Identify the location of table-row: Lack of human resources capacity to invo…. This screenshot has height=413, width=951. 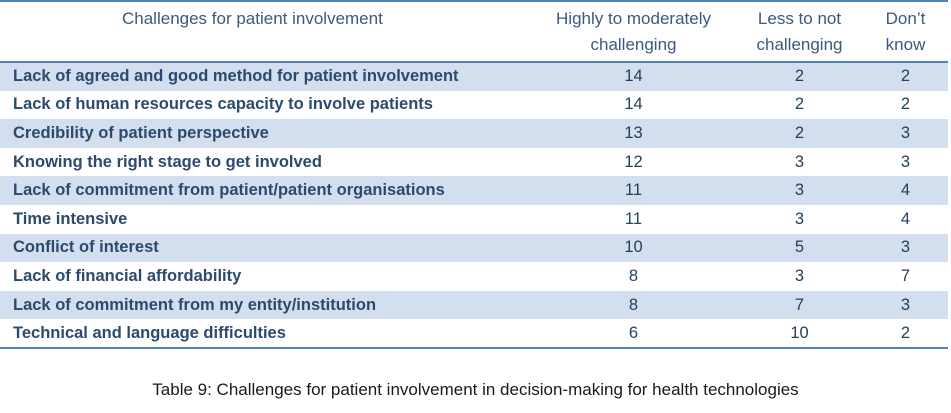
(474, 105).